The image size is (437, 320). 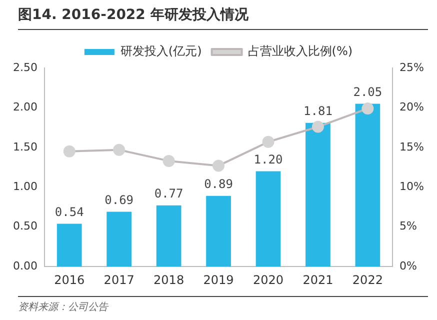 I want to click on y-tick-label: 1.50, so click(x=25, y=147).